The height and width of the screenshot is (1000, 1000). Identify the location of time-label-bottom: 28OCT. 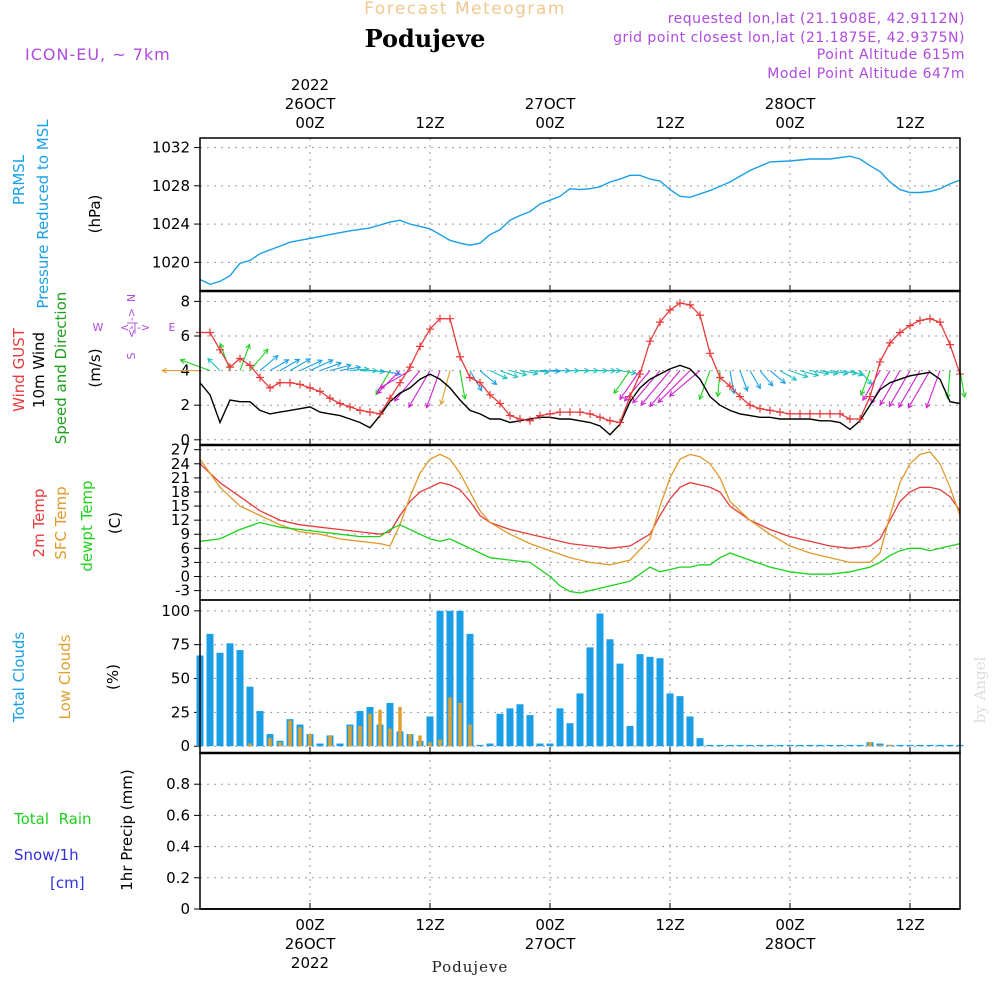
(790, 944).